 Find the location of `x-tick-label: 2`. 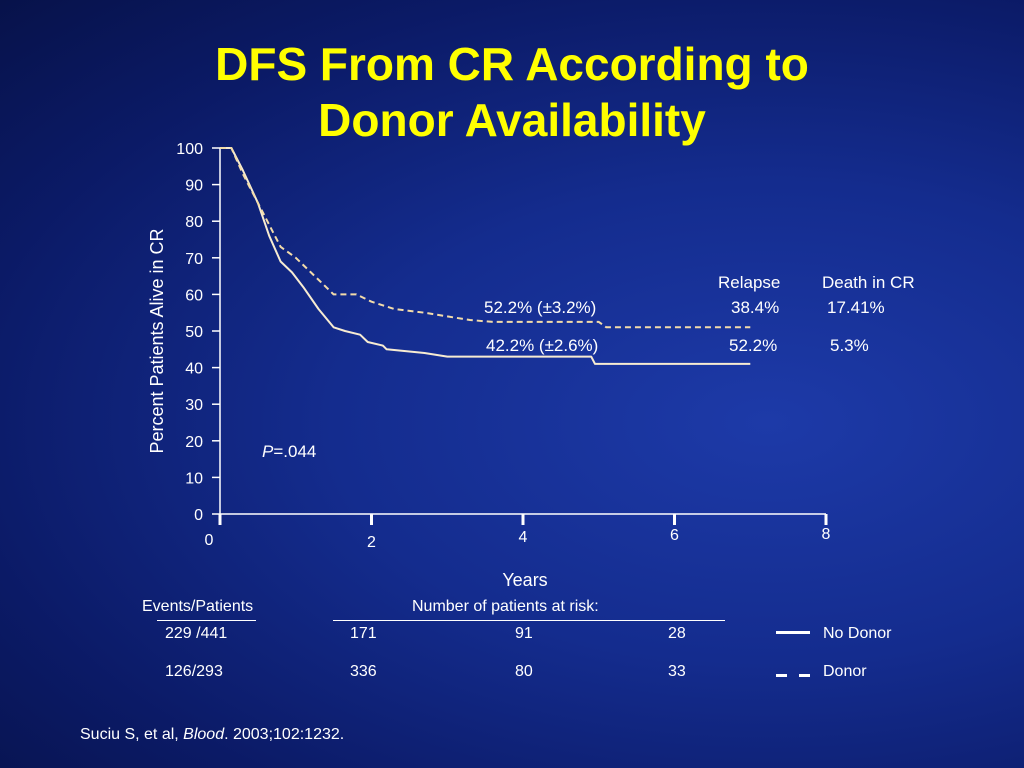

x-tick-label: 2 is located at coordinates (371, 542).